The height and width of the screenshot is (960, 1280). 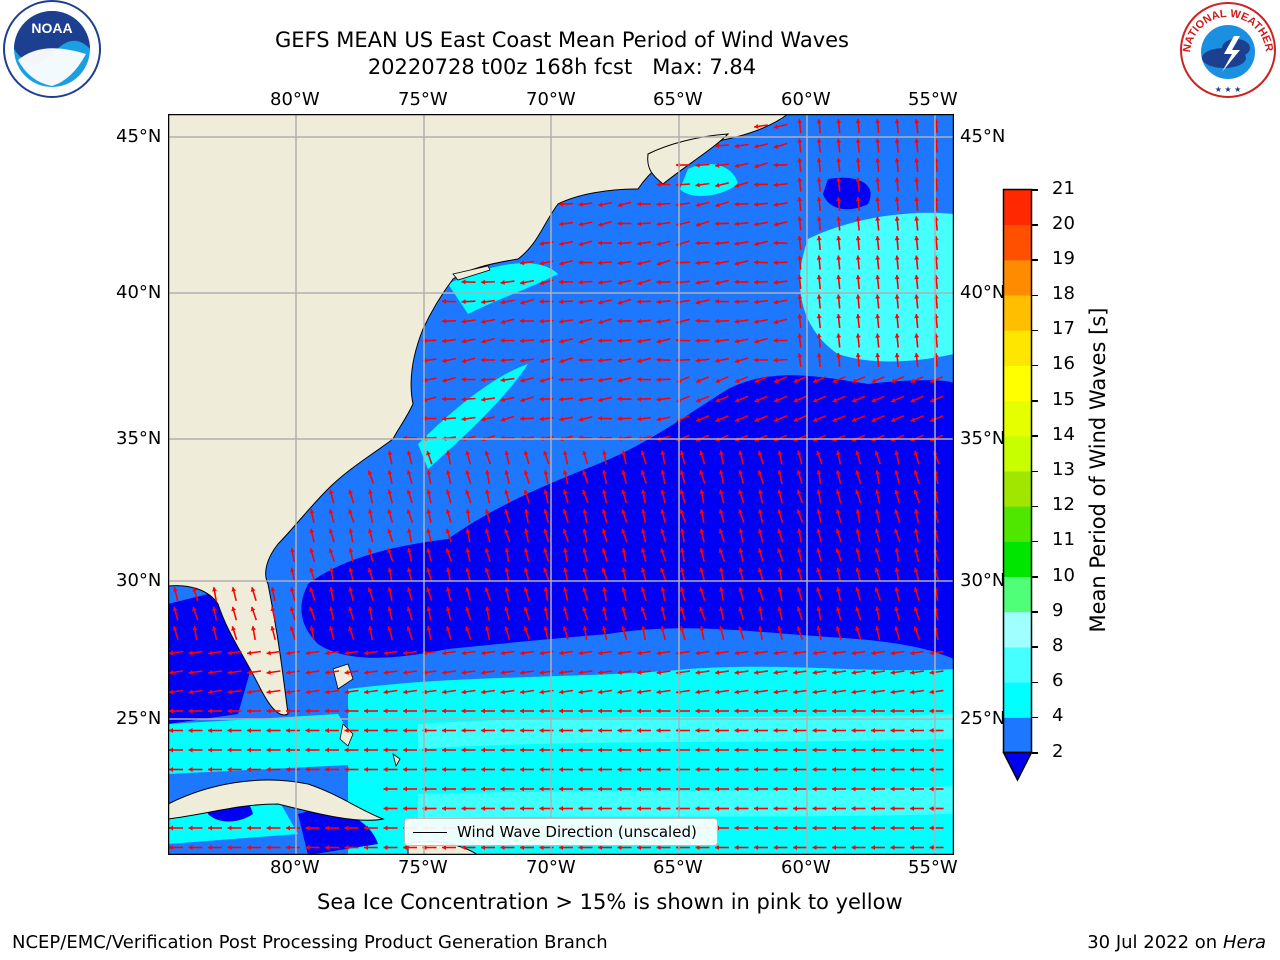 What do you see at coordinates (1063, 540) in the screenshot?
I see `colorbar-tick-label: 11` at bounding box center [1063, 540].